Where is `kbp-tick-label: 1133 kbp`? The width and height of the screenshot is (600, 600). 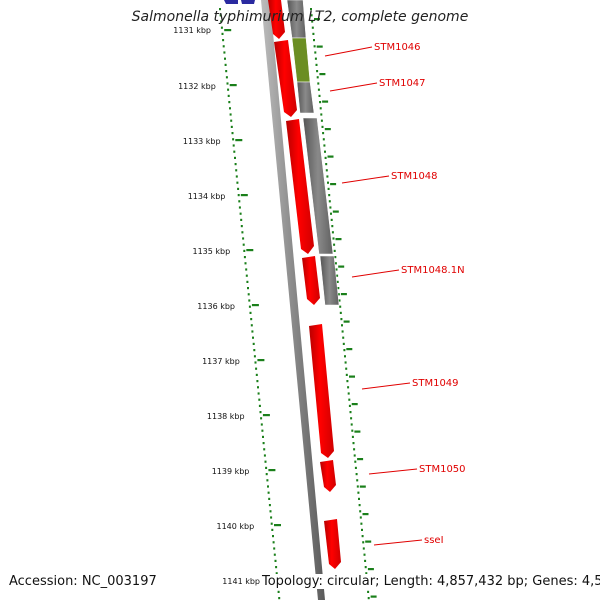 kbp-tick-label: 1133 kbp is located at coordinates (202, 141).